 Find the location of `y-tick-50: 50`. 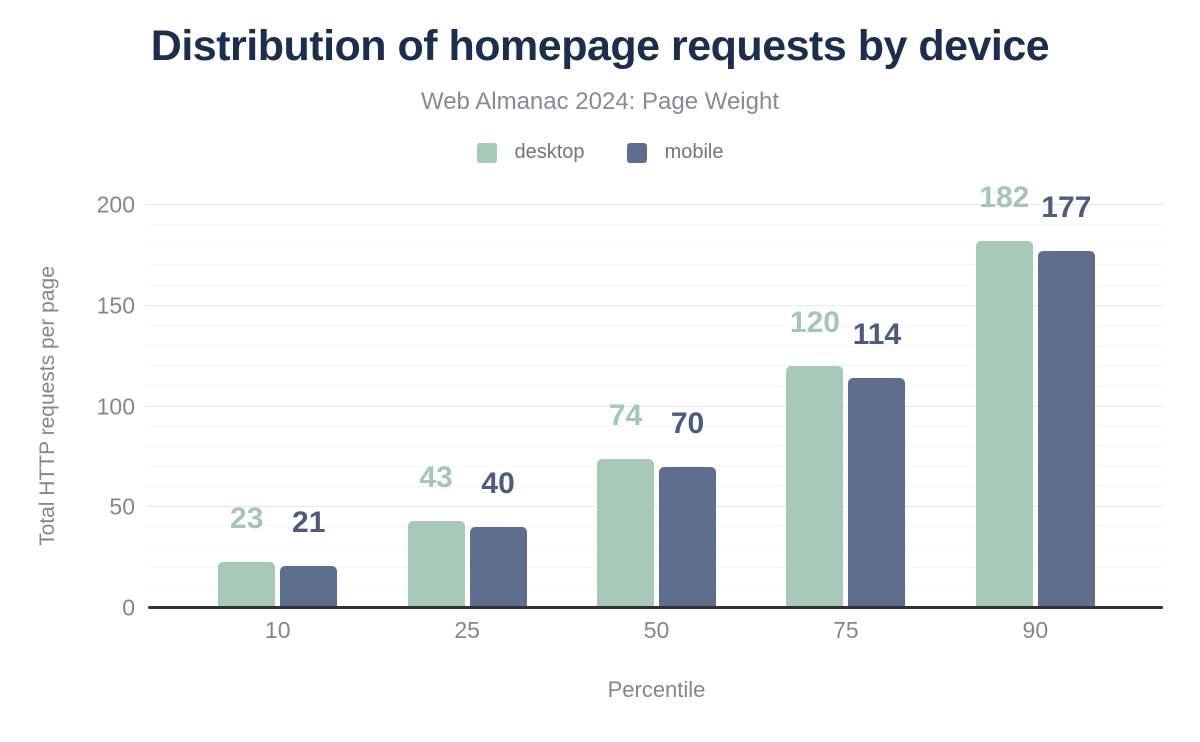

y-tick-50: 50 is located at coordinates (122, 506).